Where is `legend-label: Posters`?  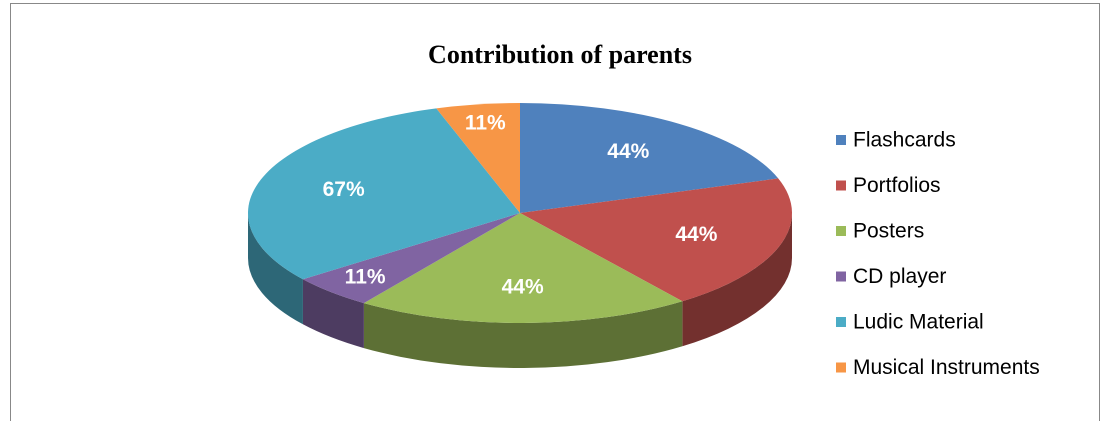 legend-label: Posters is located at coordinates (888, 231).